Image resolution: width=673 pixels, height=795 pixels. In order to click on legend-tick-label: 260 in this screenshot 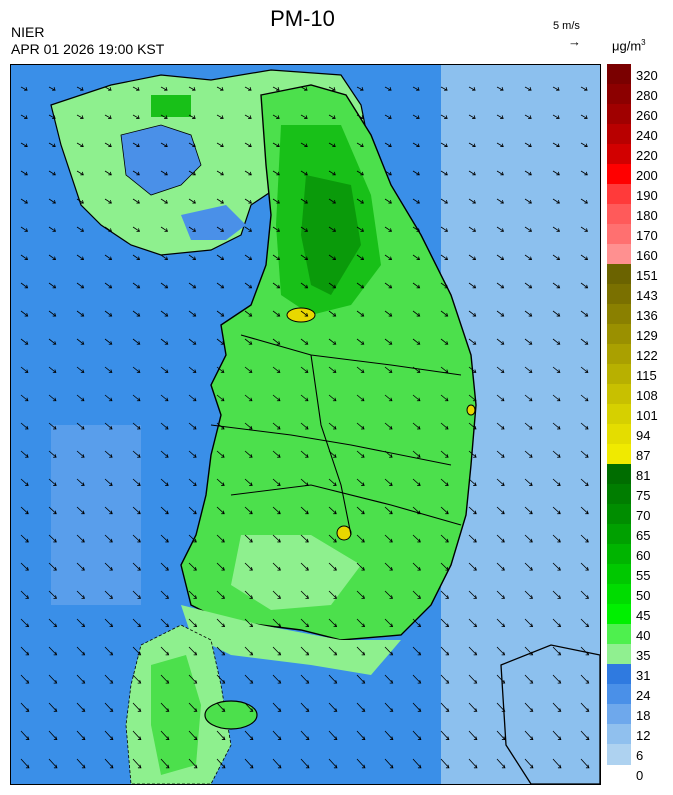, I will do `click(647, 115)`.